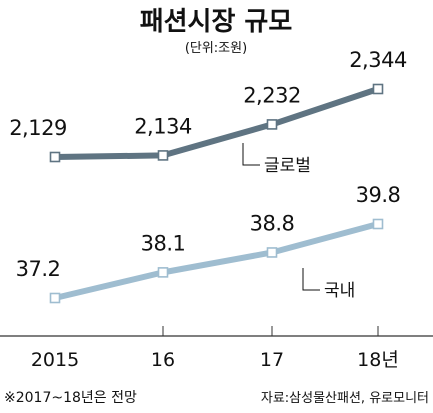  I want to click on data-label: 38.8, so click(272, 223).